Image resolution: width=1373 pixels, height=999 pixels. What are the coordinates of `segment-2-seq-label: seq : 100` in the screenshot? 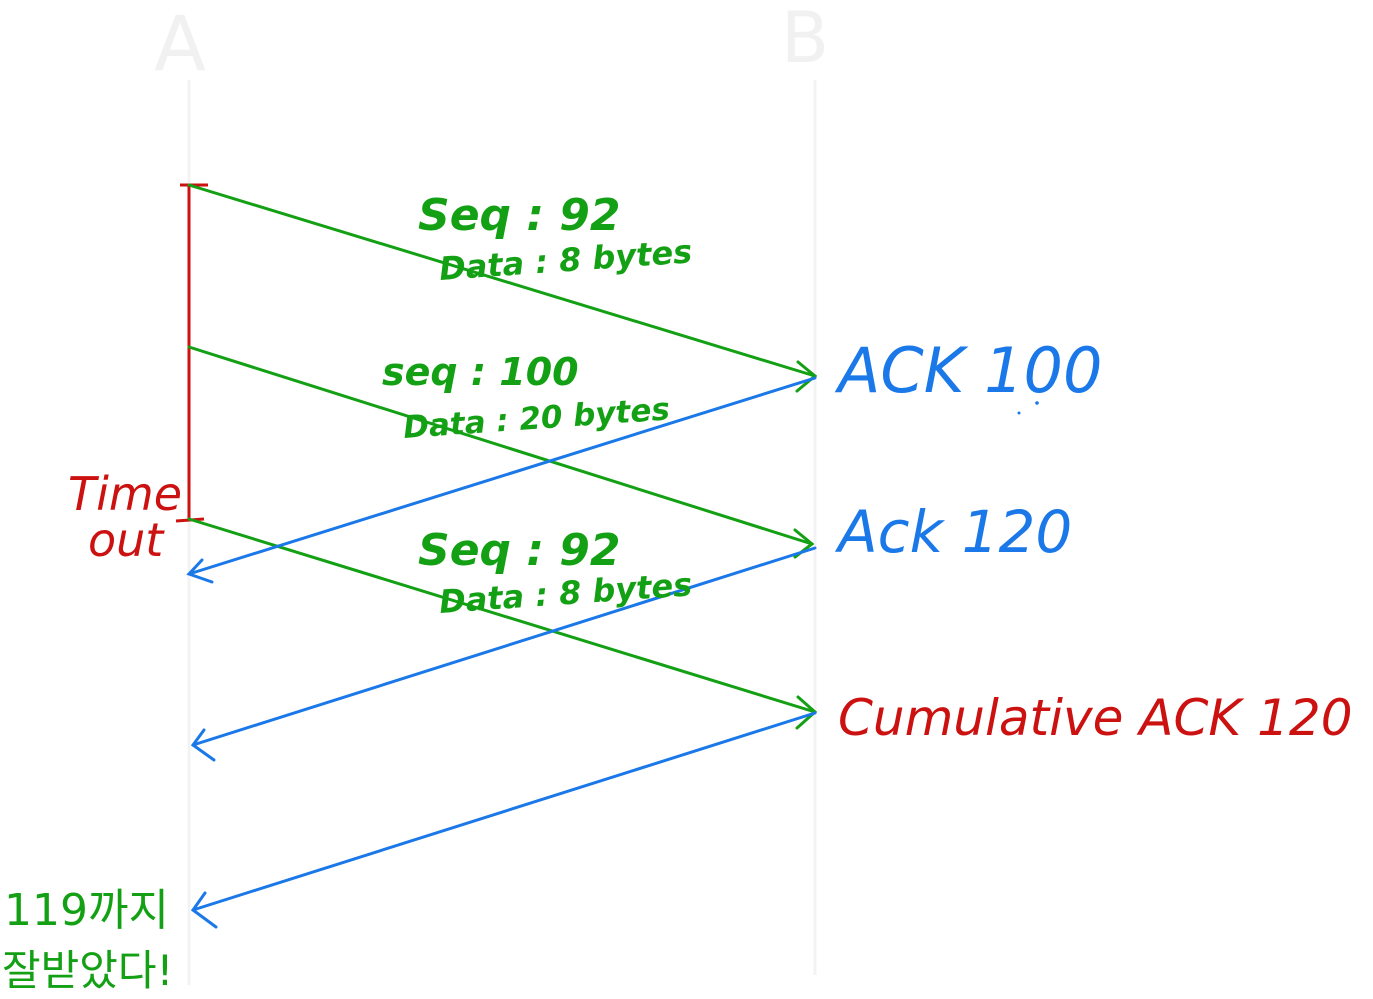 It's located at (480, 372).